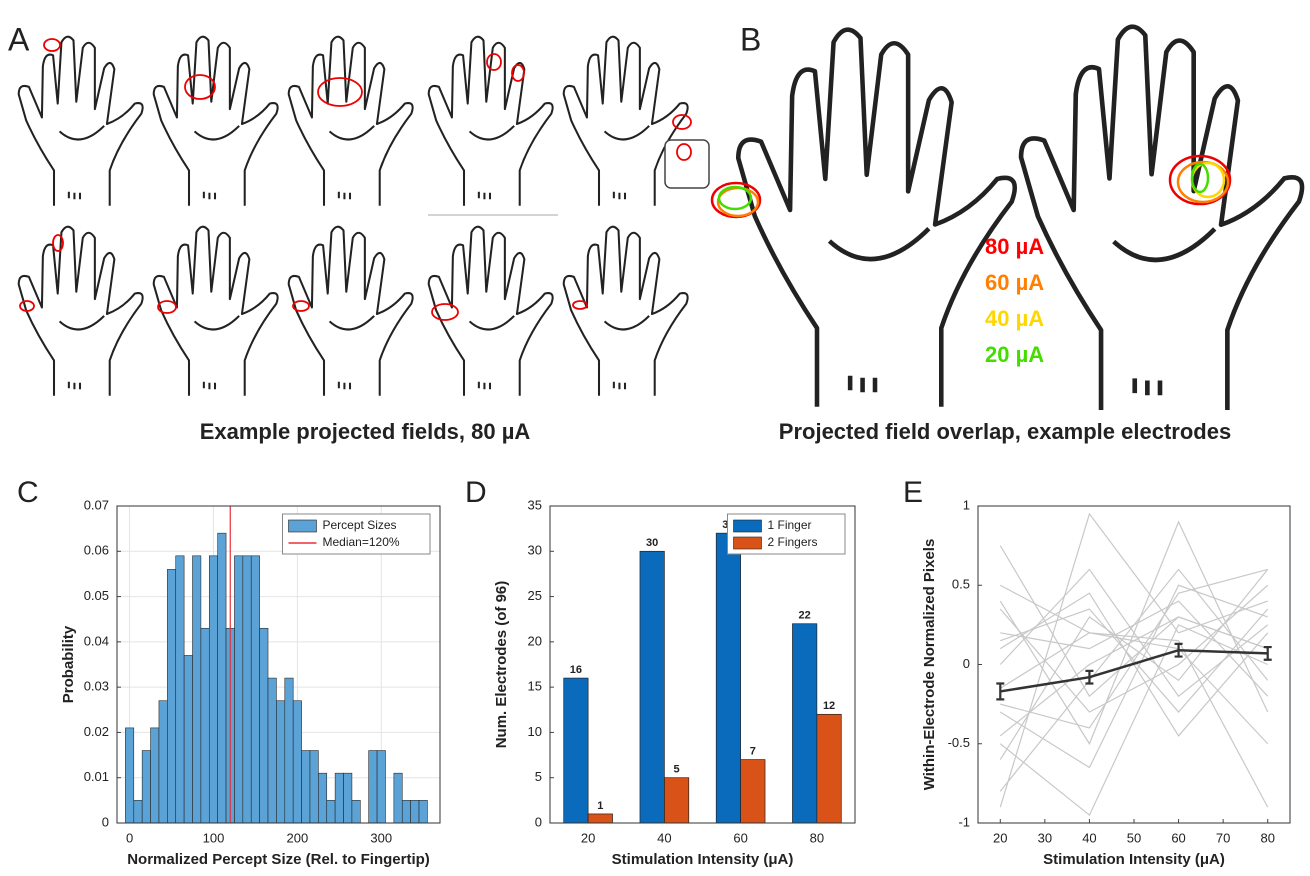 Image resolution: width=1310 pixels, height=876 pixels. What do you see at coordinates (501, 665) in the screenshot?
I see `y-axis-label: Num. Electrodes (of 96)` at bounding box center [501, 665].